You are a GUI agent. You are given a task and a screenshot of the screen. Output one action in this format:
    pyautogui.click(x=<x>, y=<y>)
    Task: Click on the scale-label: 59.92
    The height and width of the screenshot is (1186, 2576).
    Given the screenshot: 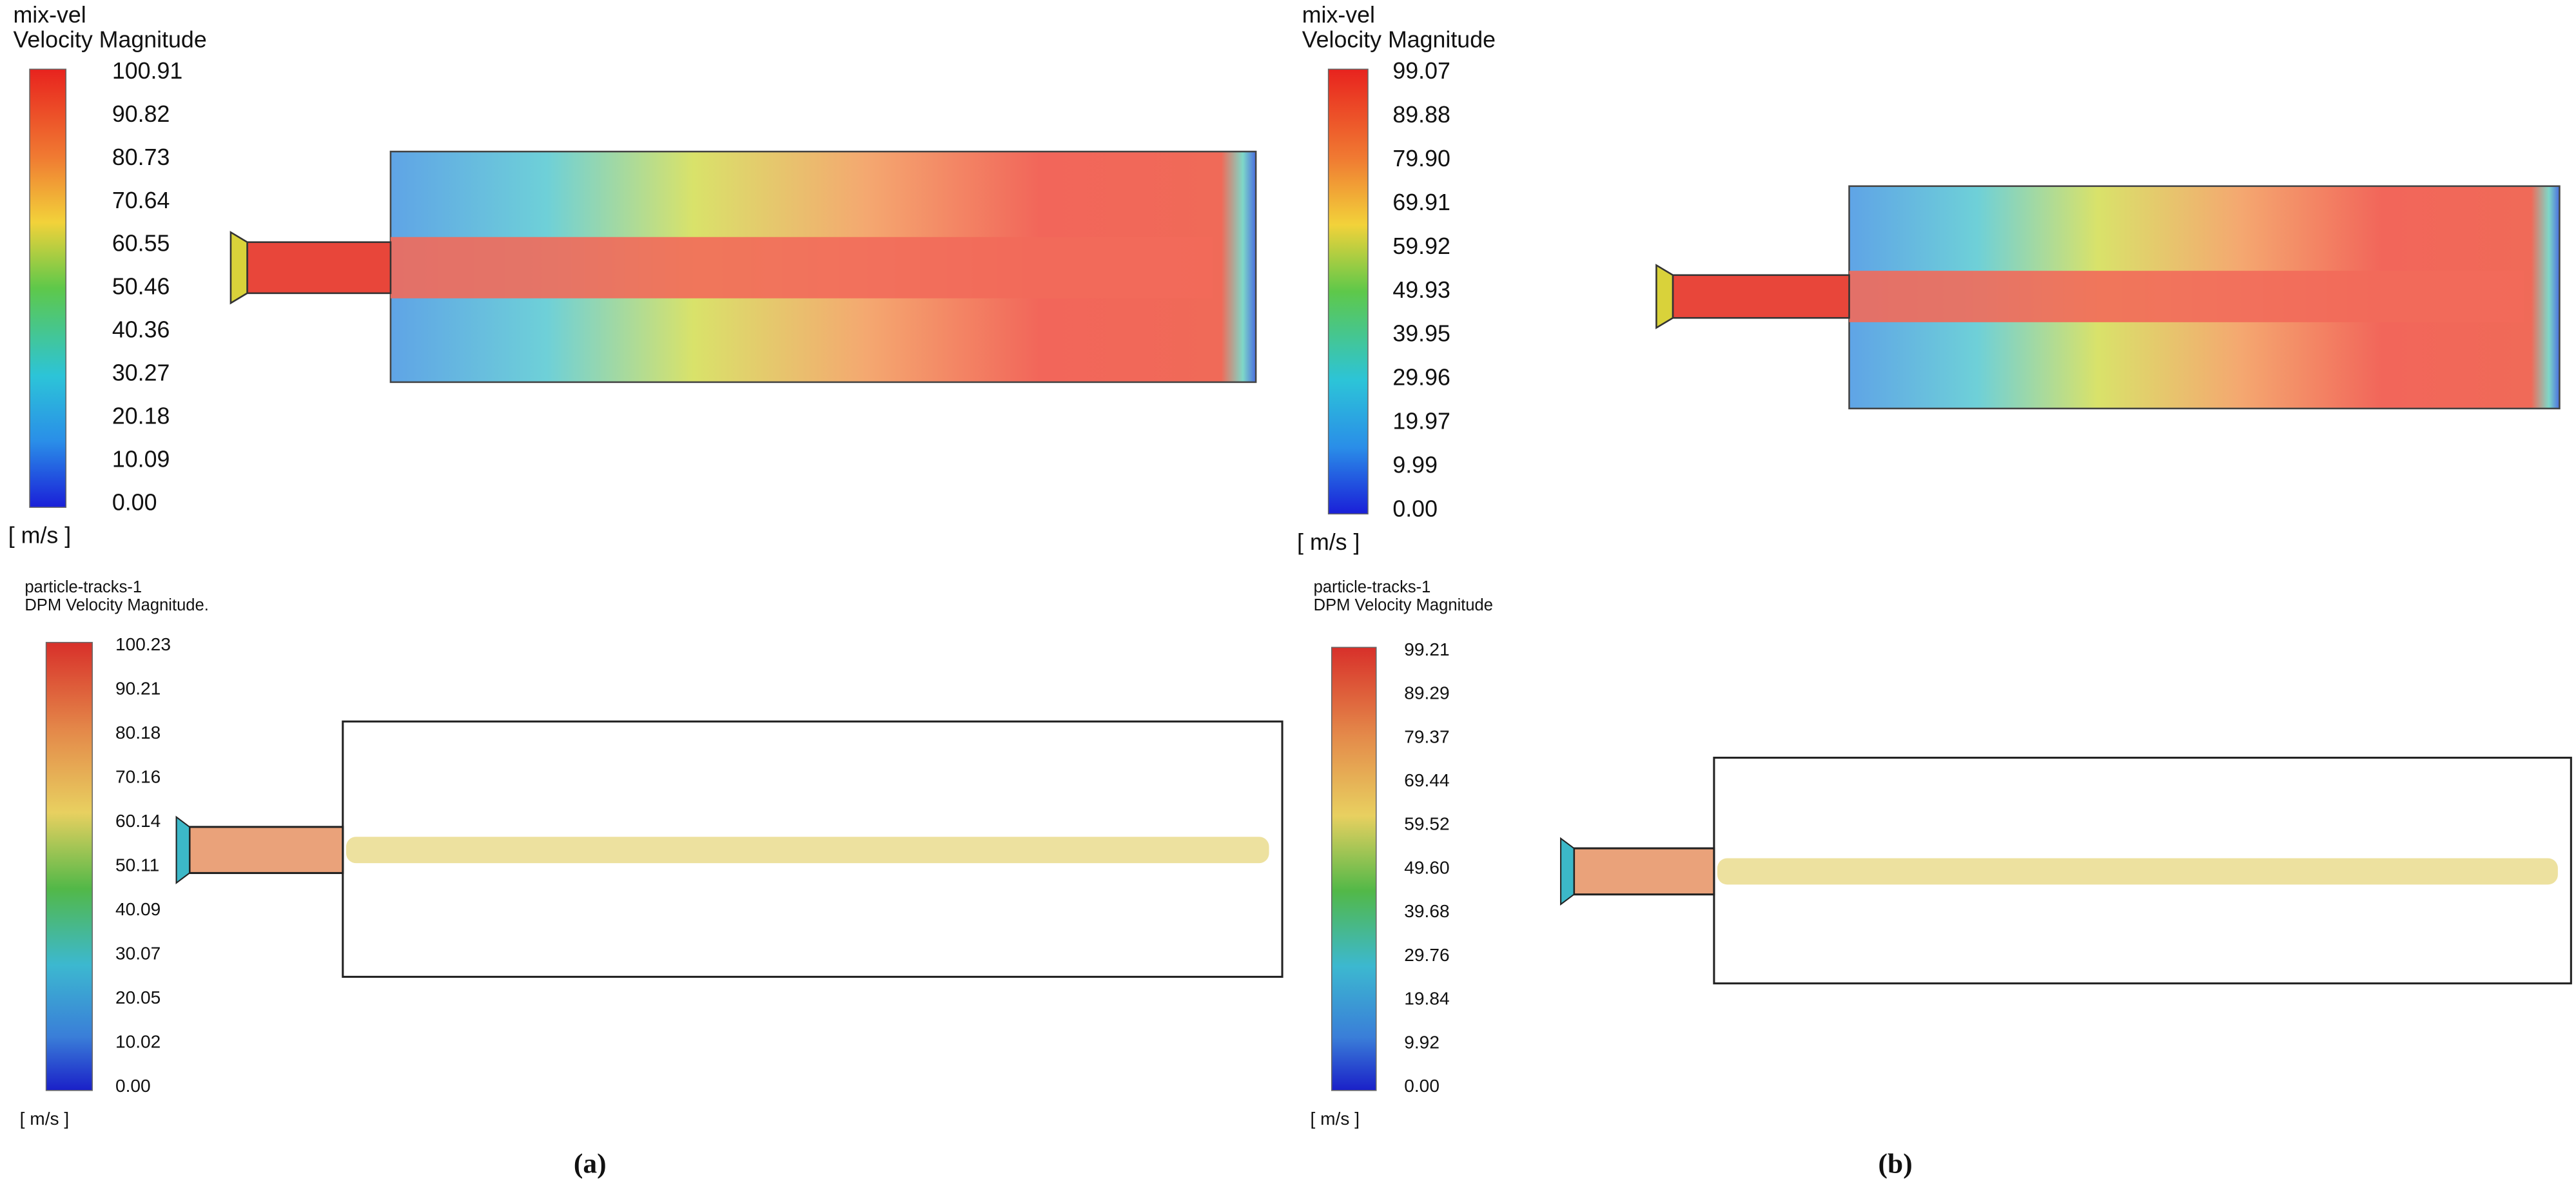 What is the action you would take?
    pyautogui.click(x=1421, y=246)
    